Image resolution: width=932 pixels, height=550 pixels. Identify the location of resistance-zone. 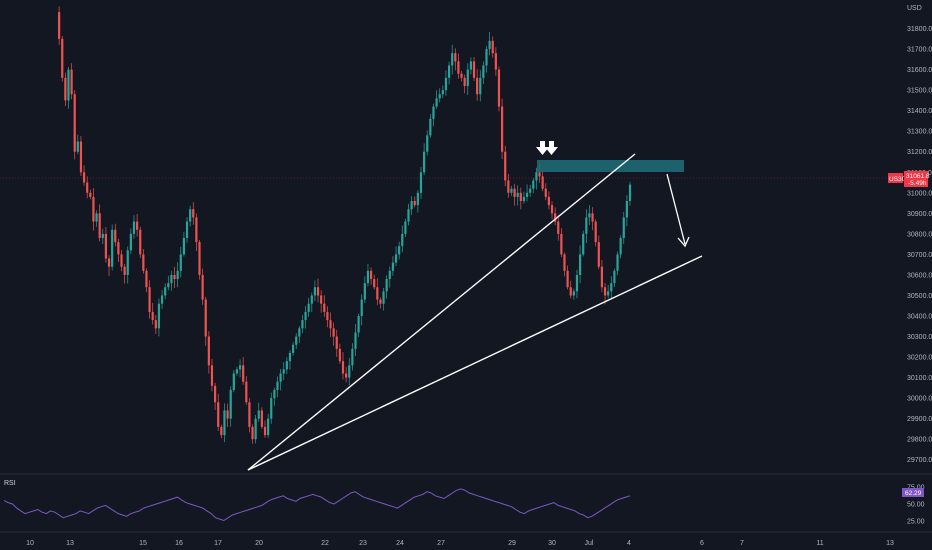
(610, 166).